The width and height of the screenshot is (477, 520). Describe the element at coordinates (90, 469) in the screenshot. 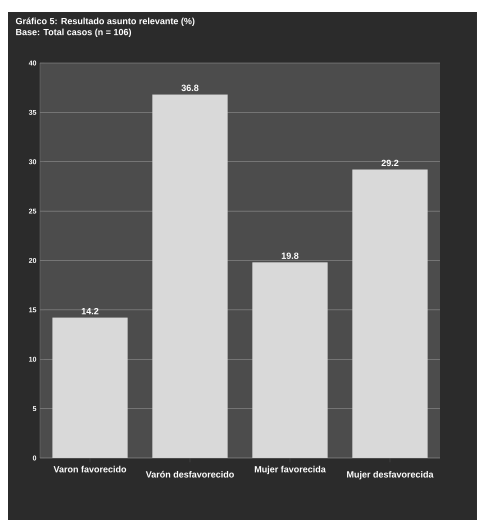

I see `x-tick-label: Varon favorecido` at that location.